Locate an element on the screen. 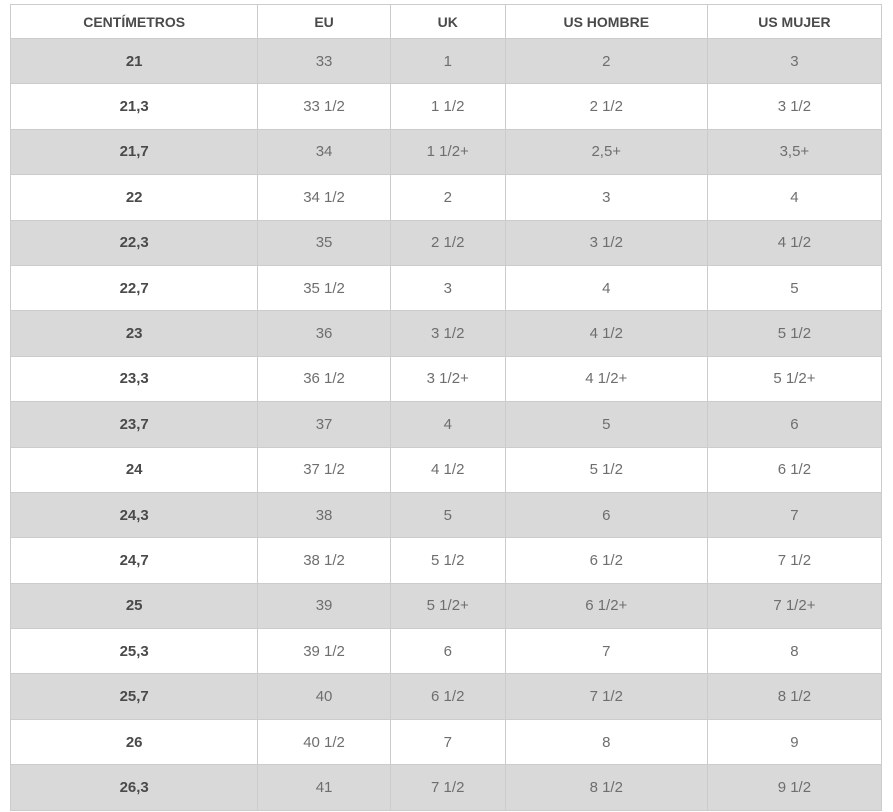 The image size is (893, 812). cell-uk: 4 1/2 is located at coordinates (447, 469).